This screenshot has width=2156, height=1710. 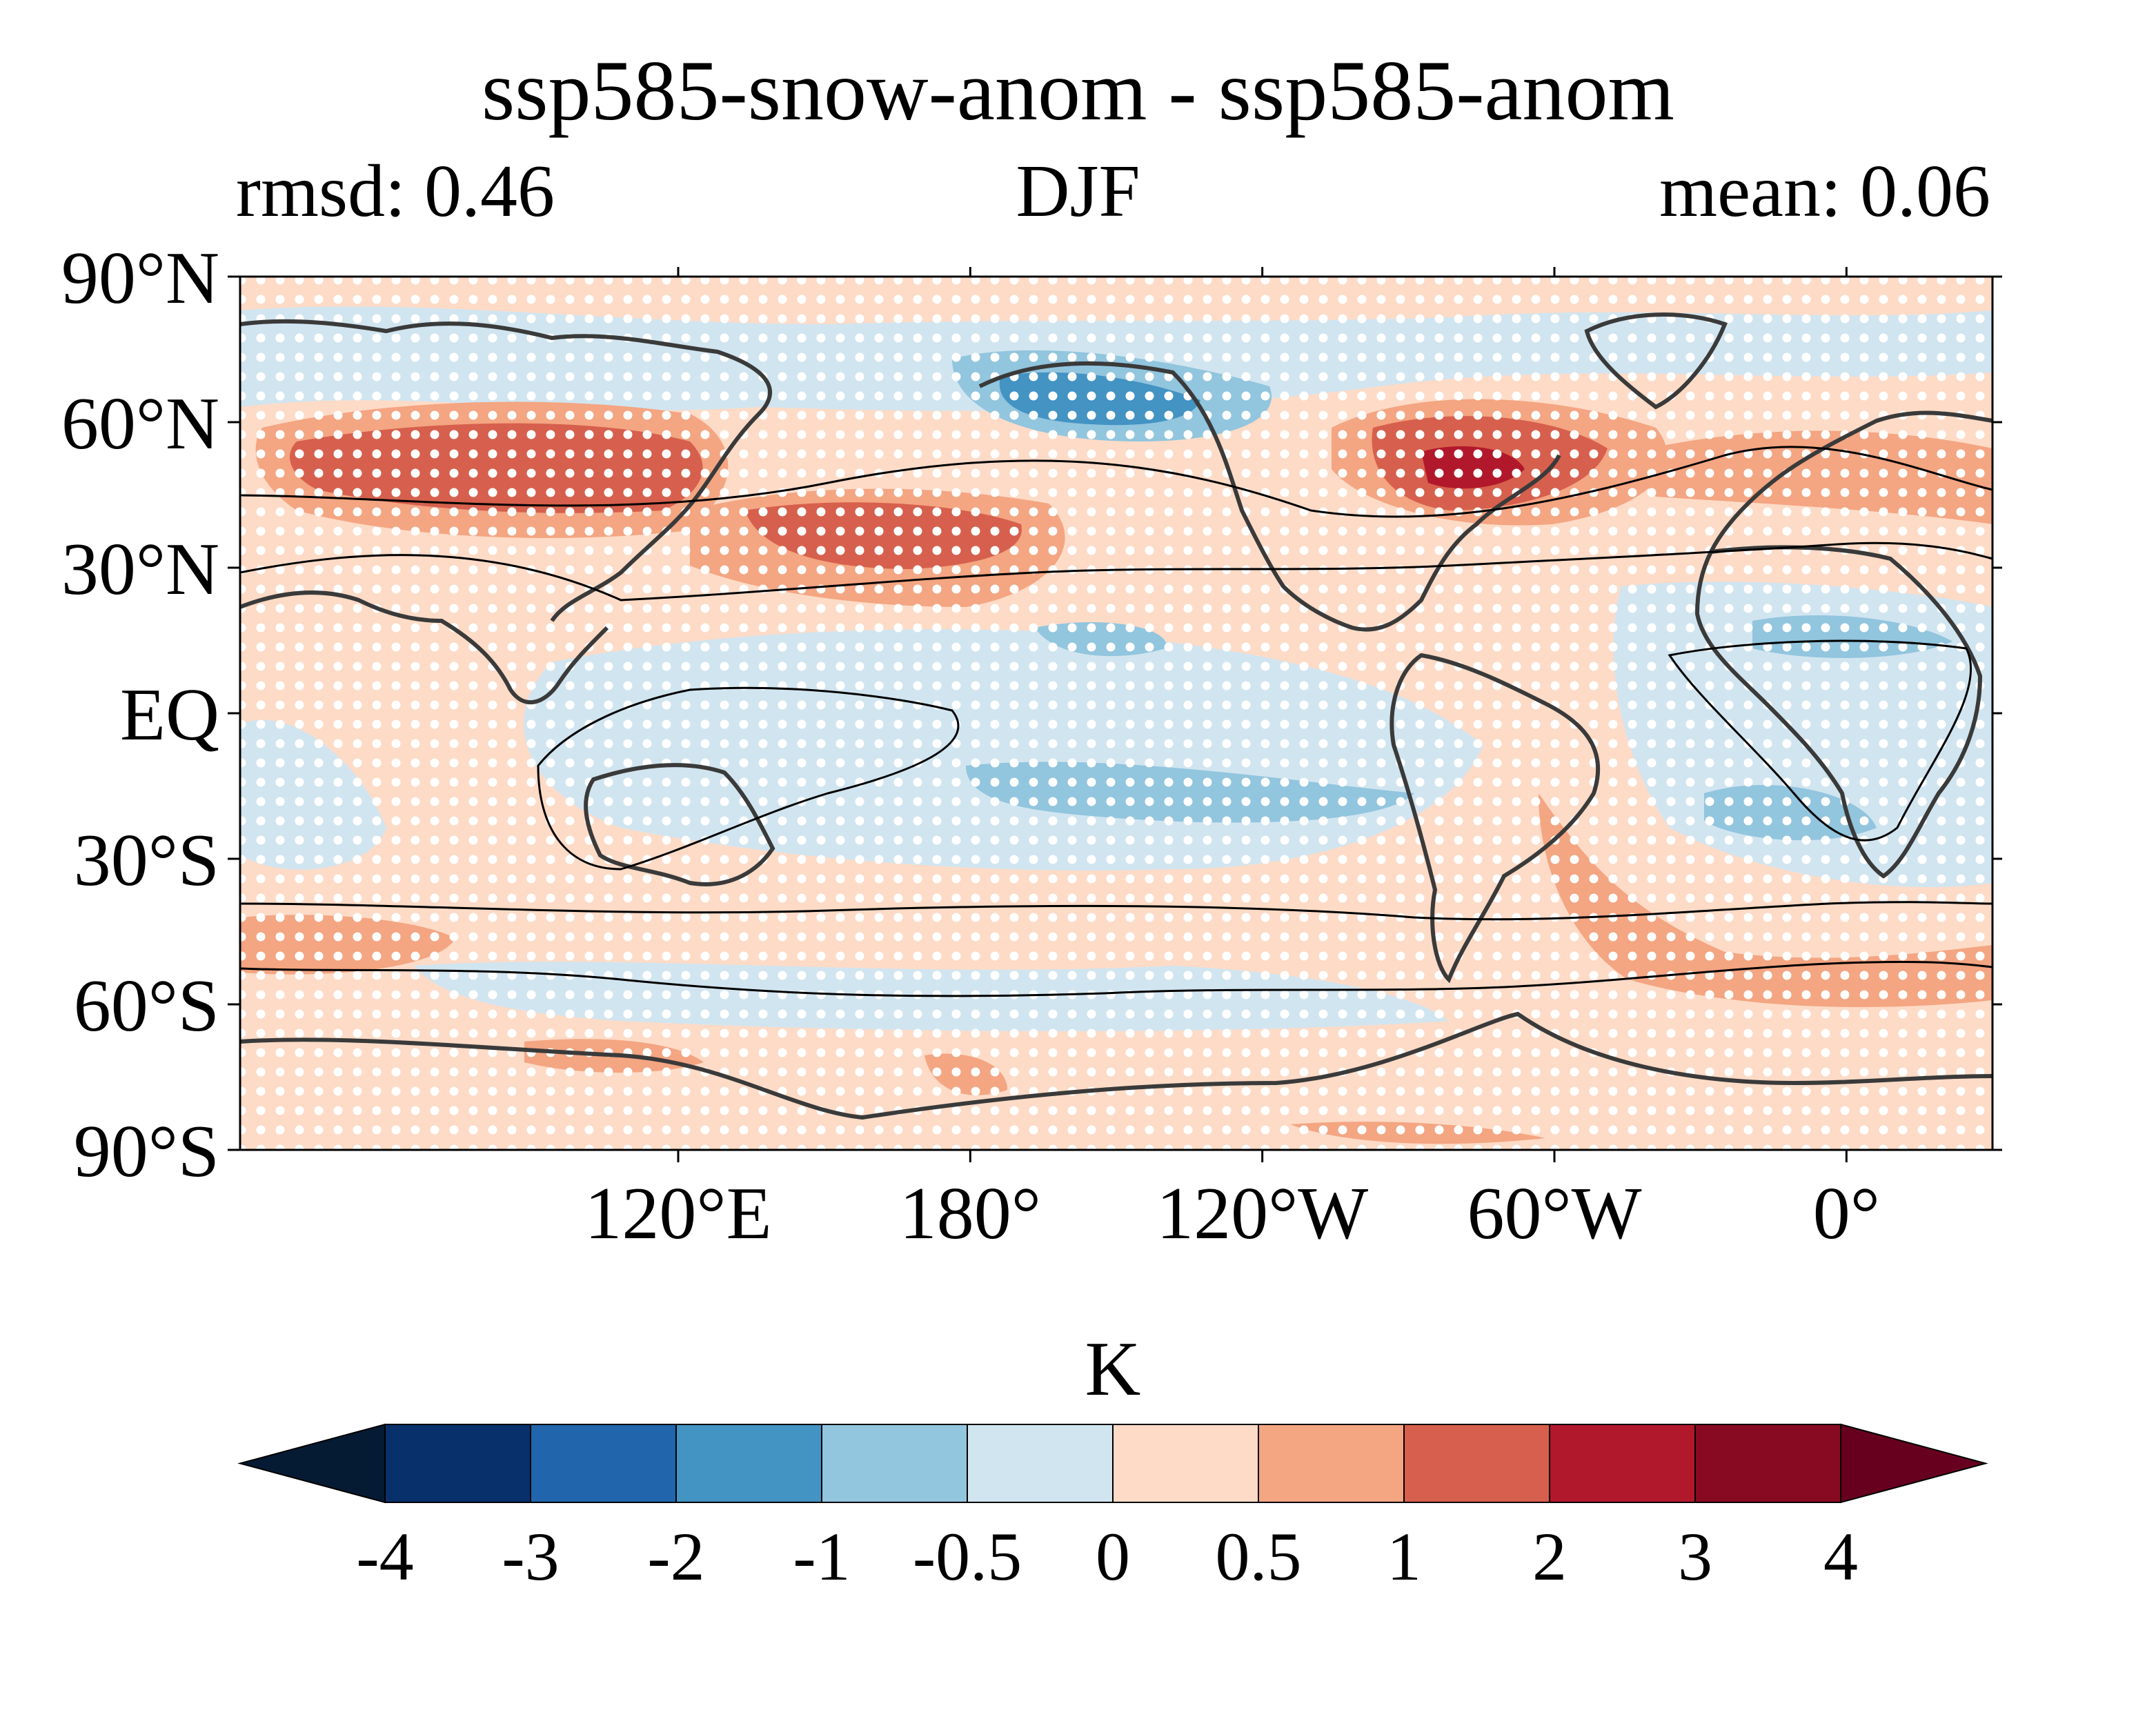 I want to click on colorbar: -4 -3 -2 -1 -0.5 0 0.5 1 2 3 4, so click(x=1112, y=1509).